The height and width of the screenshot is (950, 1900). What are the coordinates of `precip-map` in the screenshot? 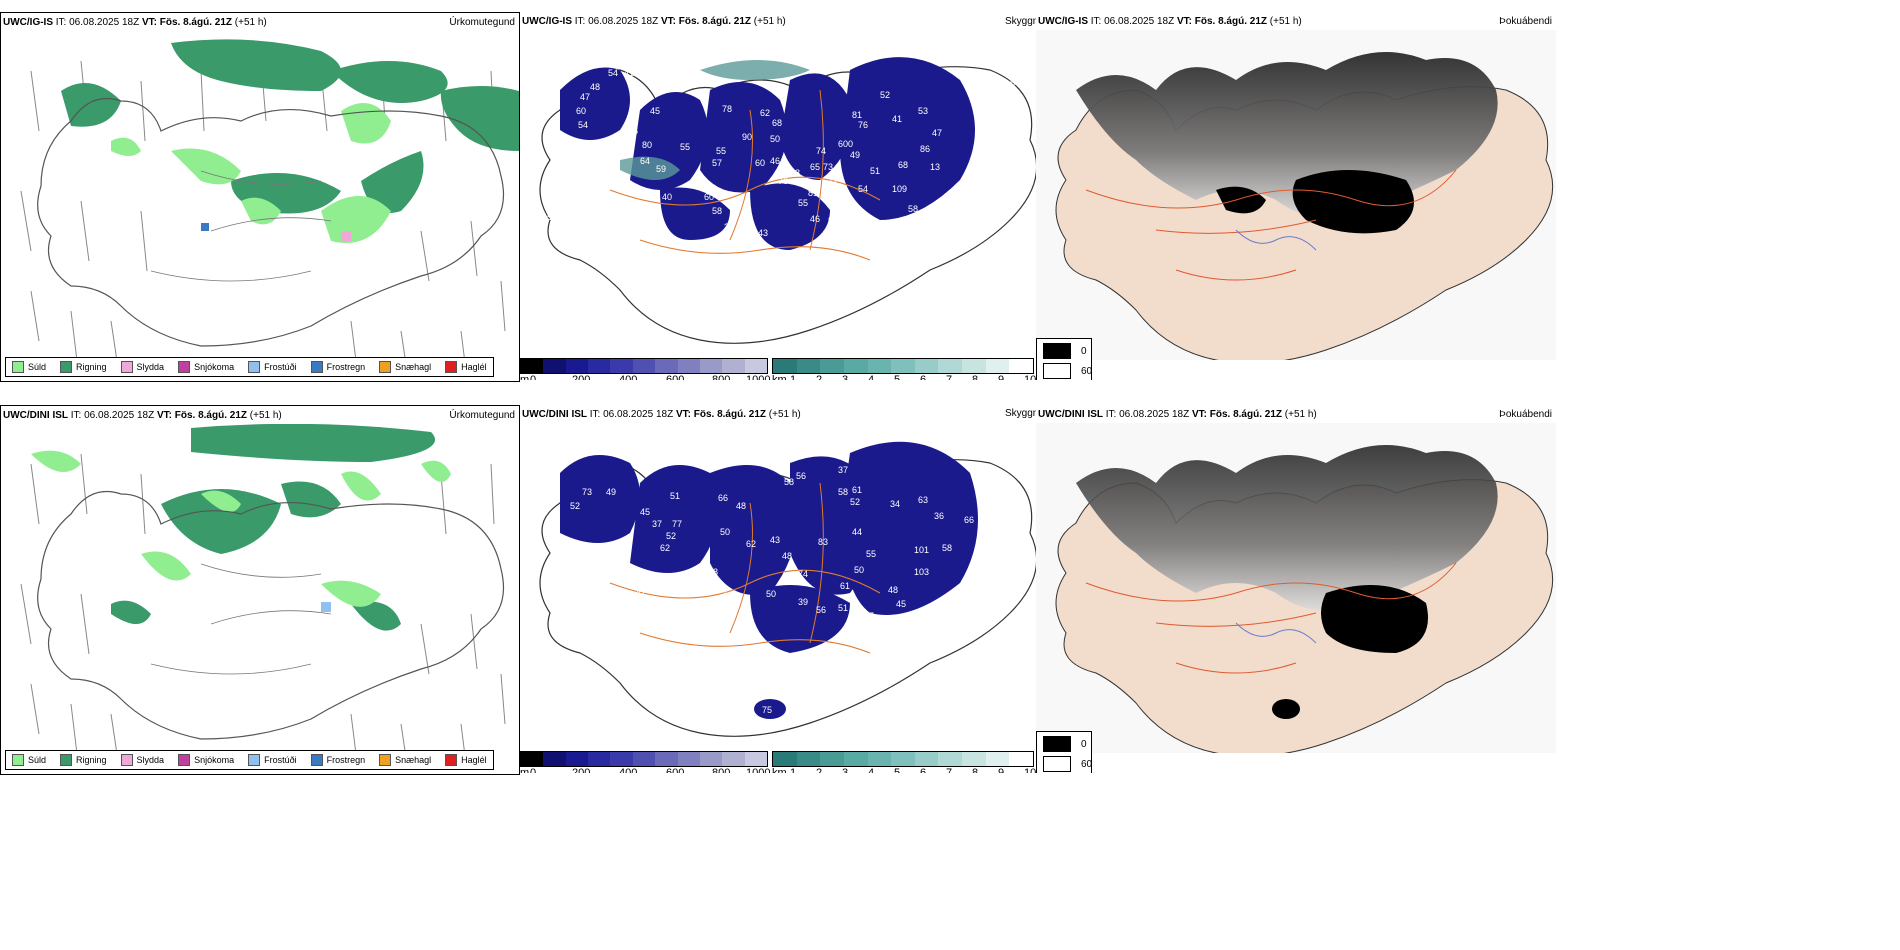 It's located at (269, 205).